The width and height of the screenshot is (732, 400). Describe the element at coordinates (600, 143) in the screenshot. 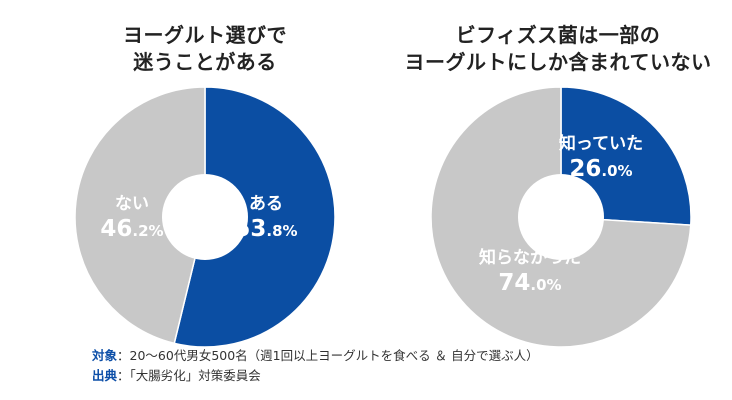

I see `slice-label: 知っていた` at that location.